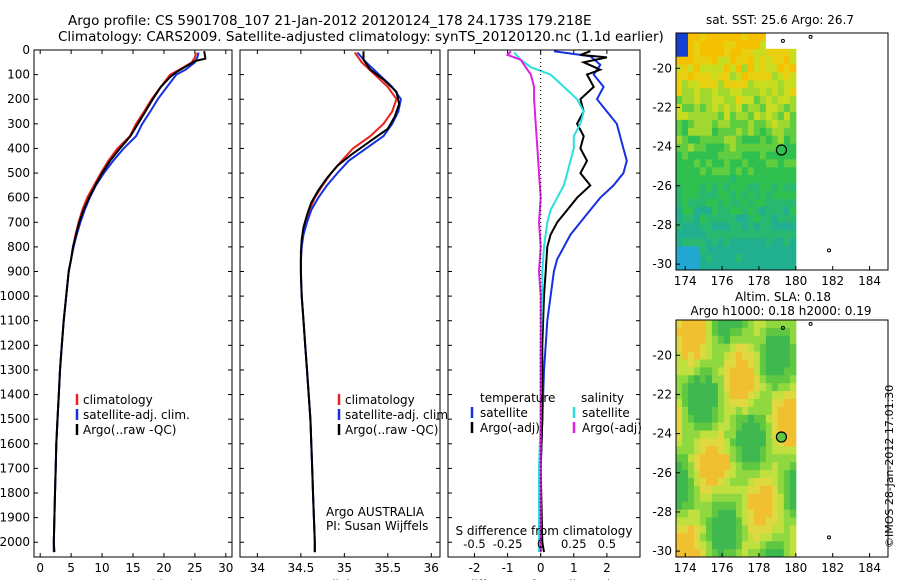  I want to click on x-tick-label: 5, so click(71, 568).